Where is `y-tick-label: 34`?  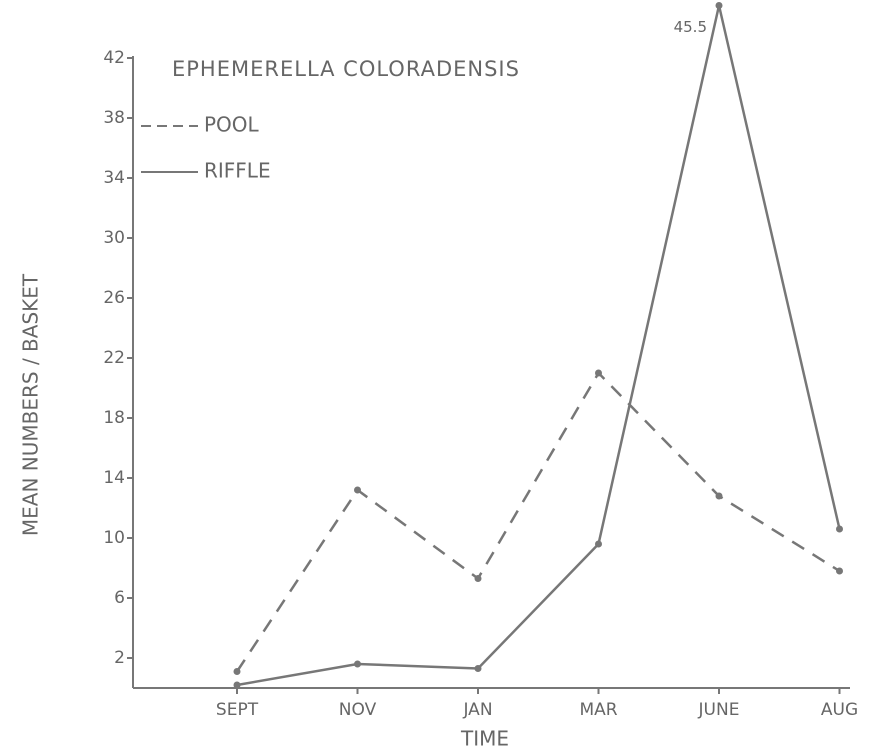
y-tick-label: 34 is located at coordinates (114, 178).